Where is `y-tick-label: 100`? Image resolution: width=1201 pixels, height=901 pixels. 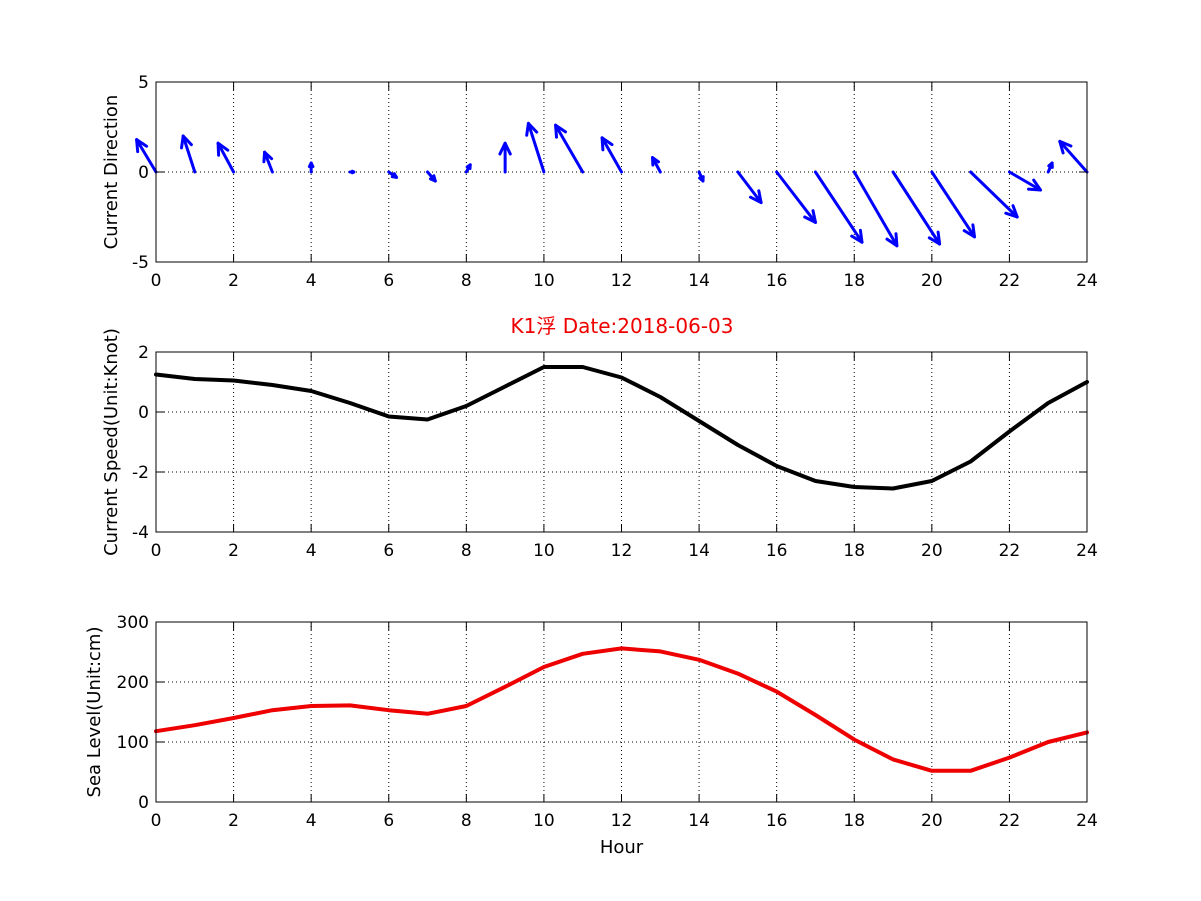
y-tick-label: 100 is located at coordinates (133, 743).